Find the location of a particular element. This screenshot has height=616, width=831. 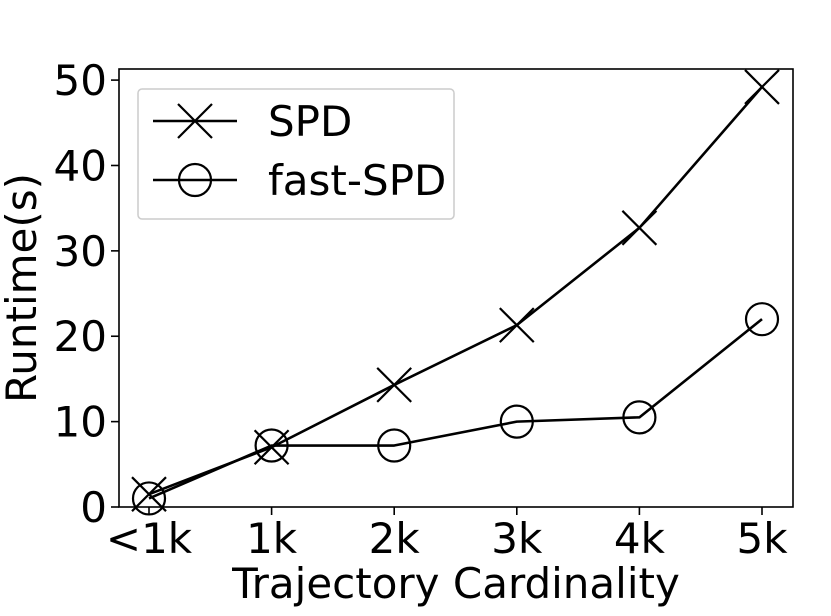

x-axis-label: Trajectory Cardinality is located at coordinates (455, 583).